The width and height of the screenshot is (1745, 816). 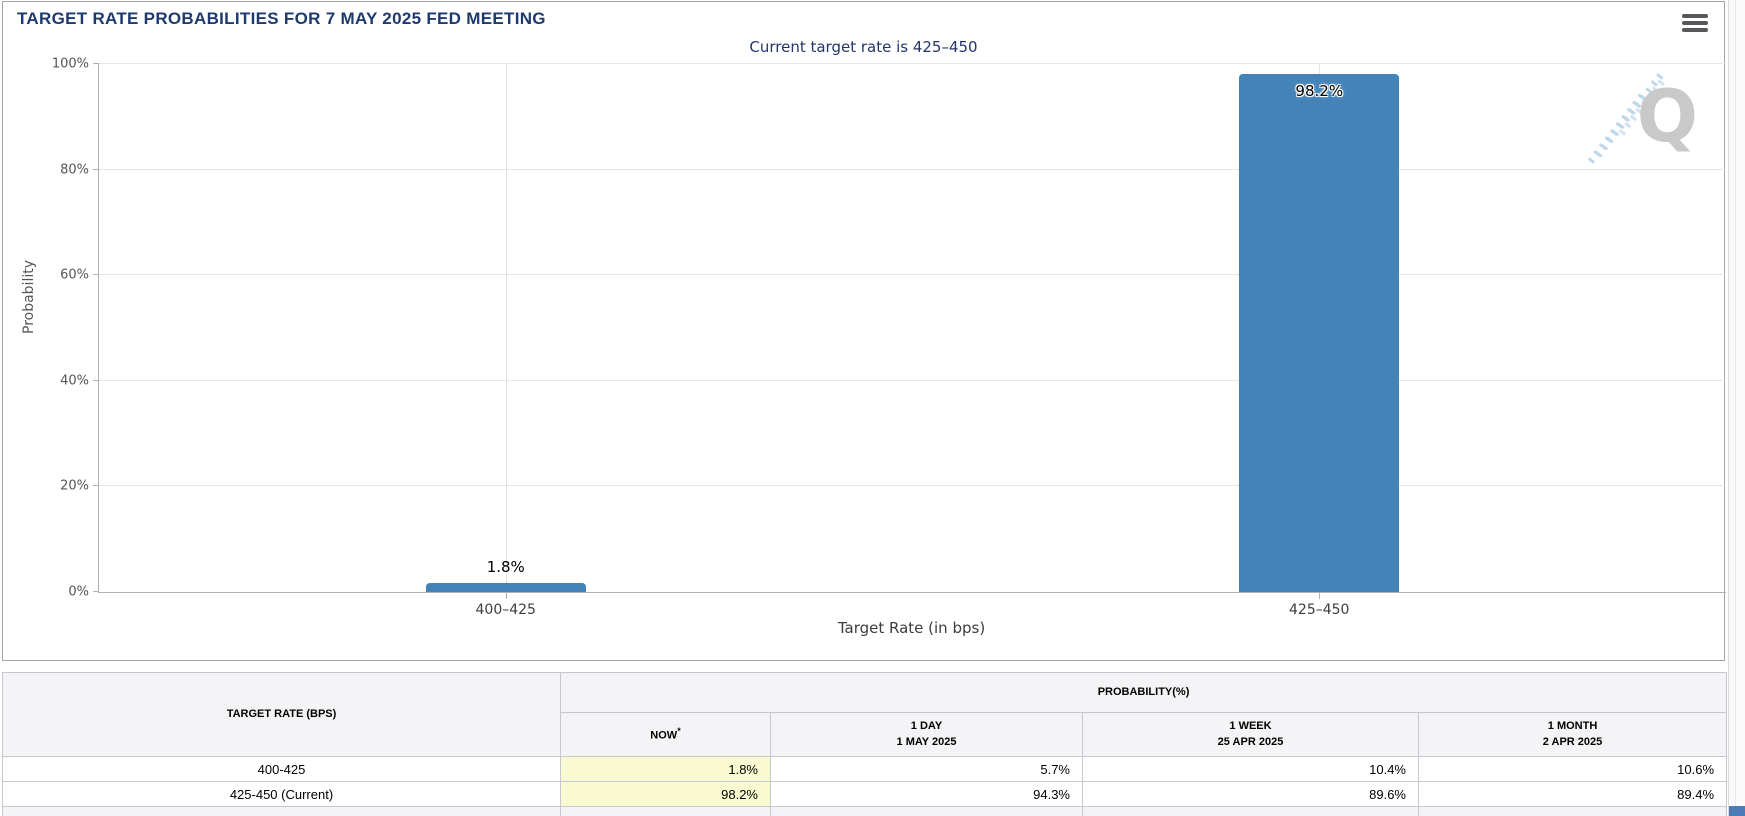 What do you see at coordinates (911, 628) in the screenshot?
I see `x-axis-title: Target Rate (in bps)` at bounding box center [911, 628].